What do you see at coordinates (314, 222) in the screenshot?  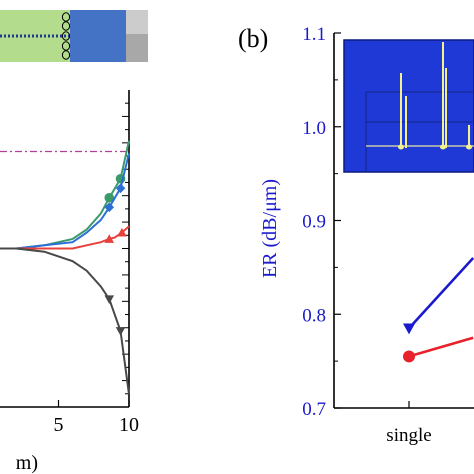 I see `panel-b-y-tick-label: 0.9` at bounding box center [314, 222].